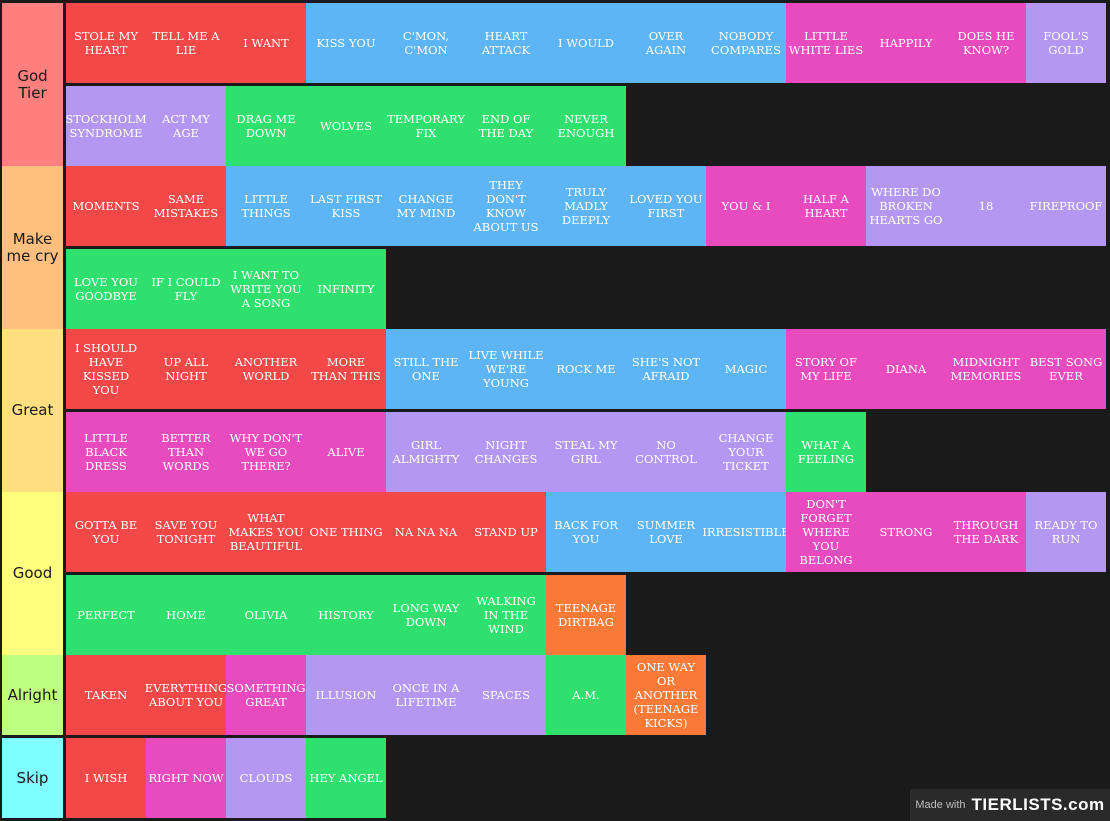 This screenshot has width=1110, height=821. What do you see at coordinates (666, 532) in the screenshot?
I see `song-tile: SUMMER LOVE` at bounding box center [666, 532].